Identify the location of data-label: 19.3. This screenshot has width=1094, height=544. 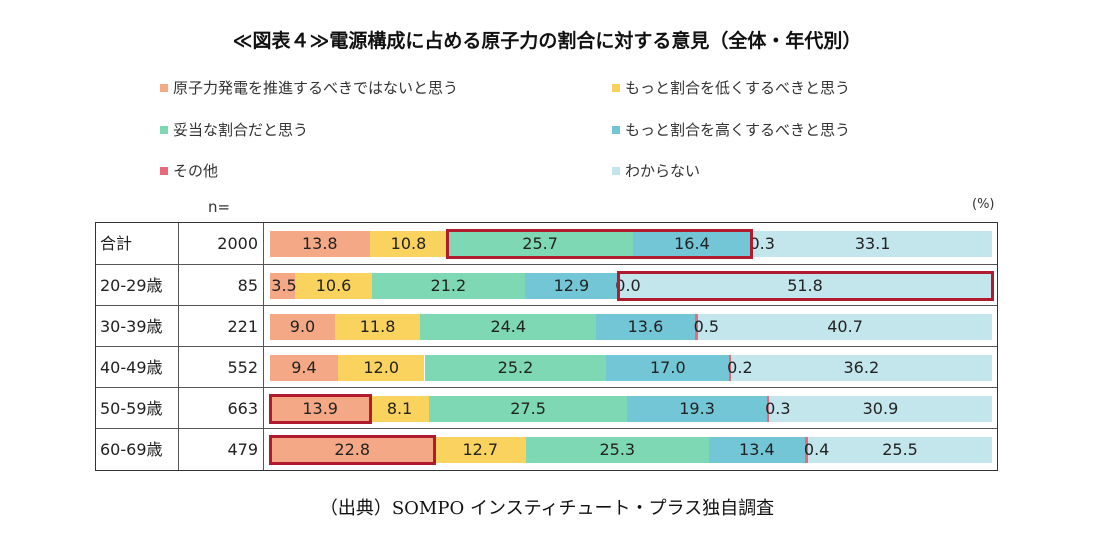
(697, 408).